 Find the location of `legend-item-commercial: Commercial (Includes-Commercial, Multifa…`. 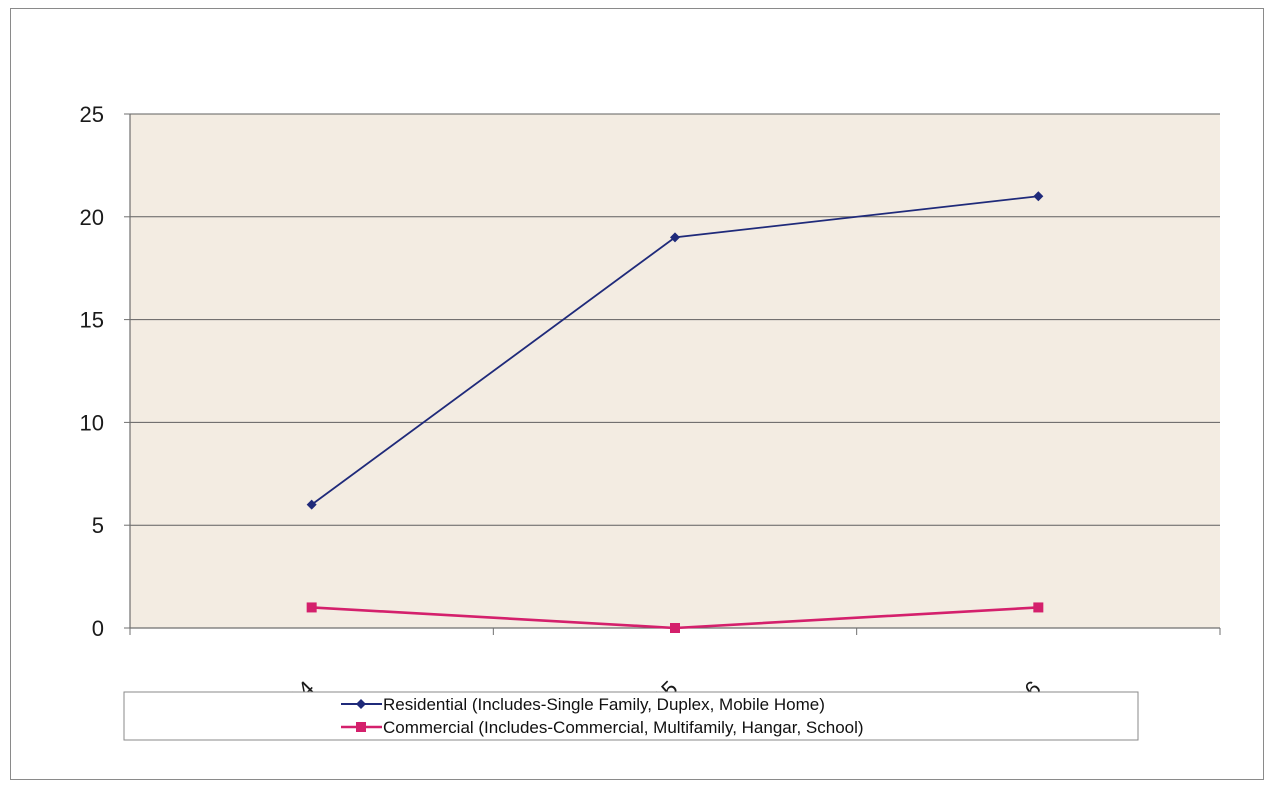

legend-item-commercial: Commercial (Includes-Commercial, Multifa… is located at coordinates (602, 727).